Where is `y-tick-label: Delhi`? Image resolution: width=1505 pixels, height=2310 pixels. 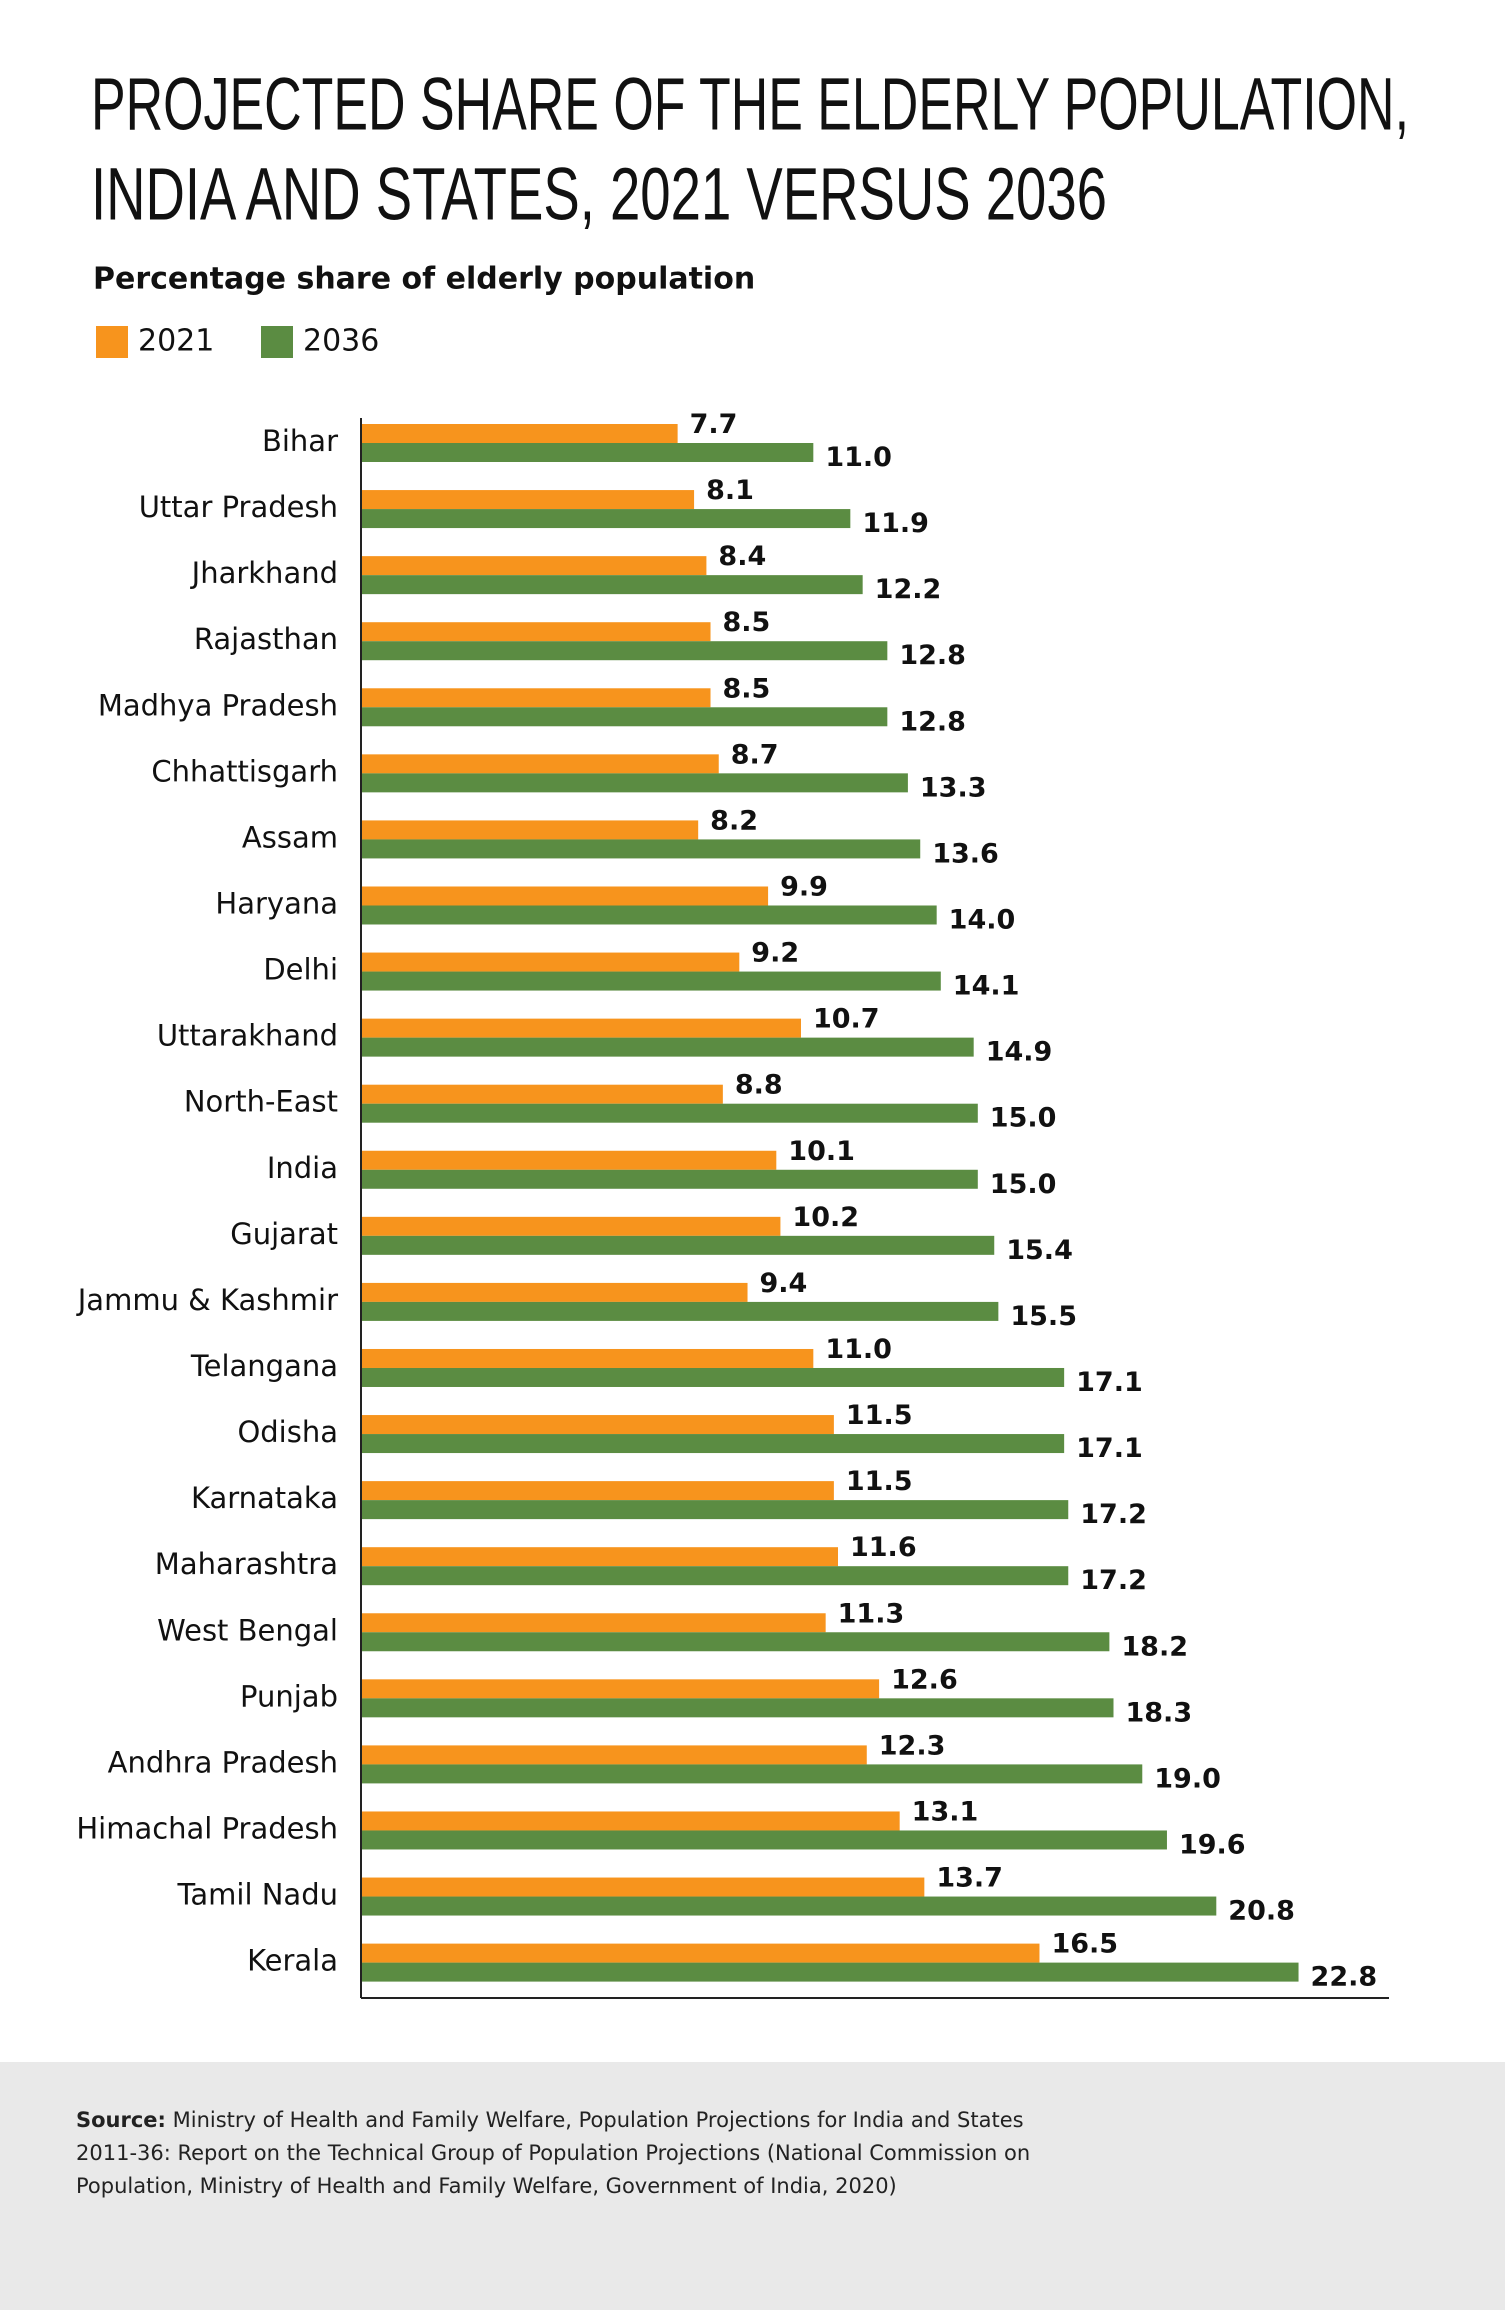 y-tick-label: Delhi is located at coordinates (300, 970).